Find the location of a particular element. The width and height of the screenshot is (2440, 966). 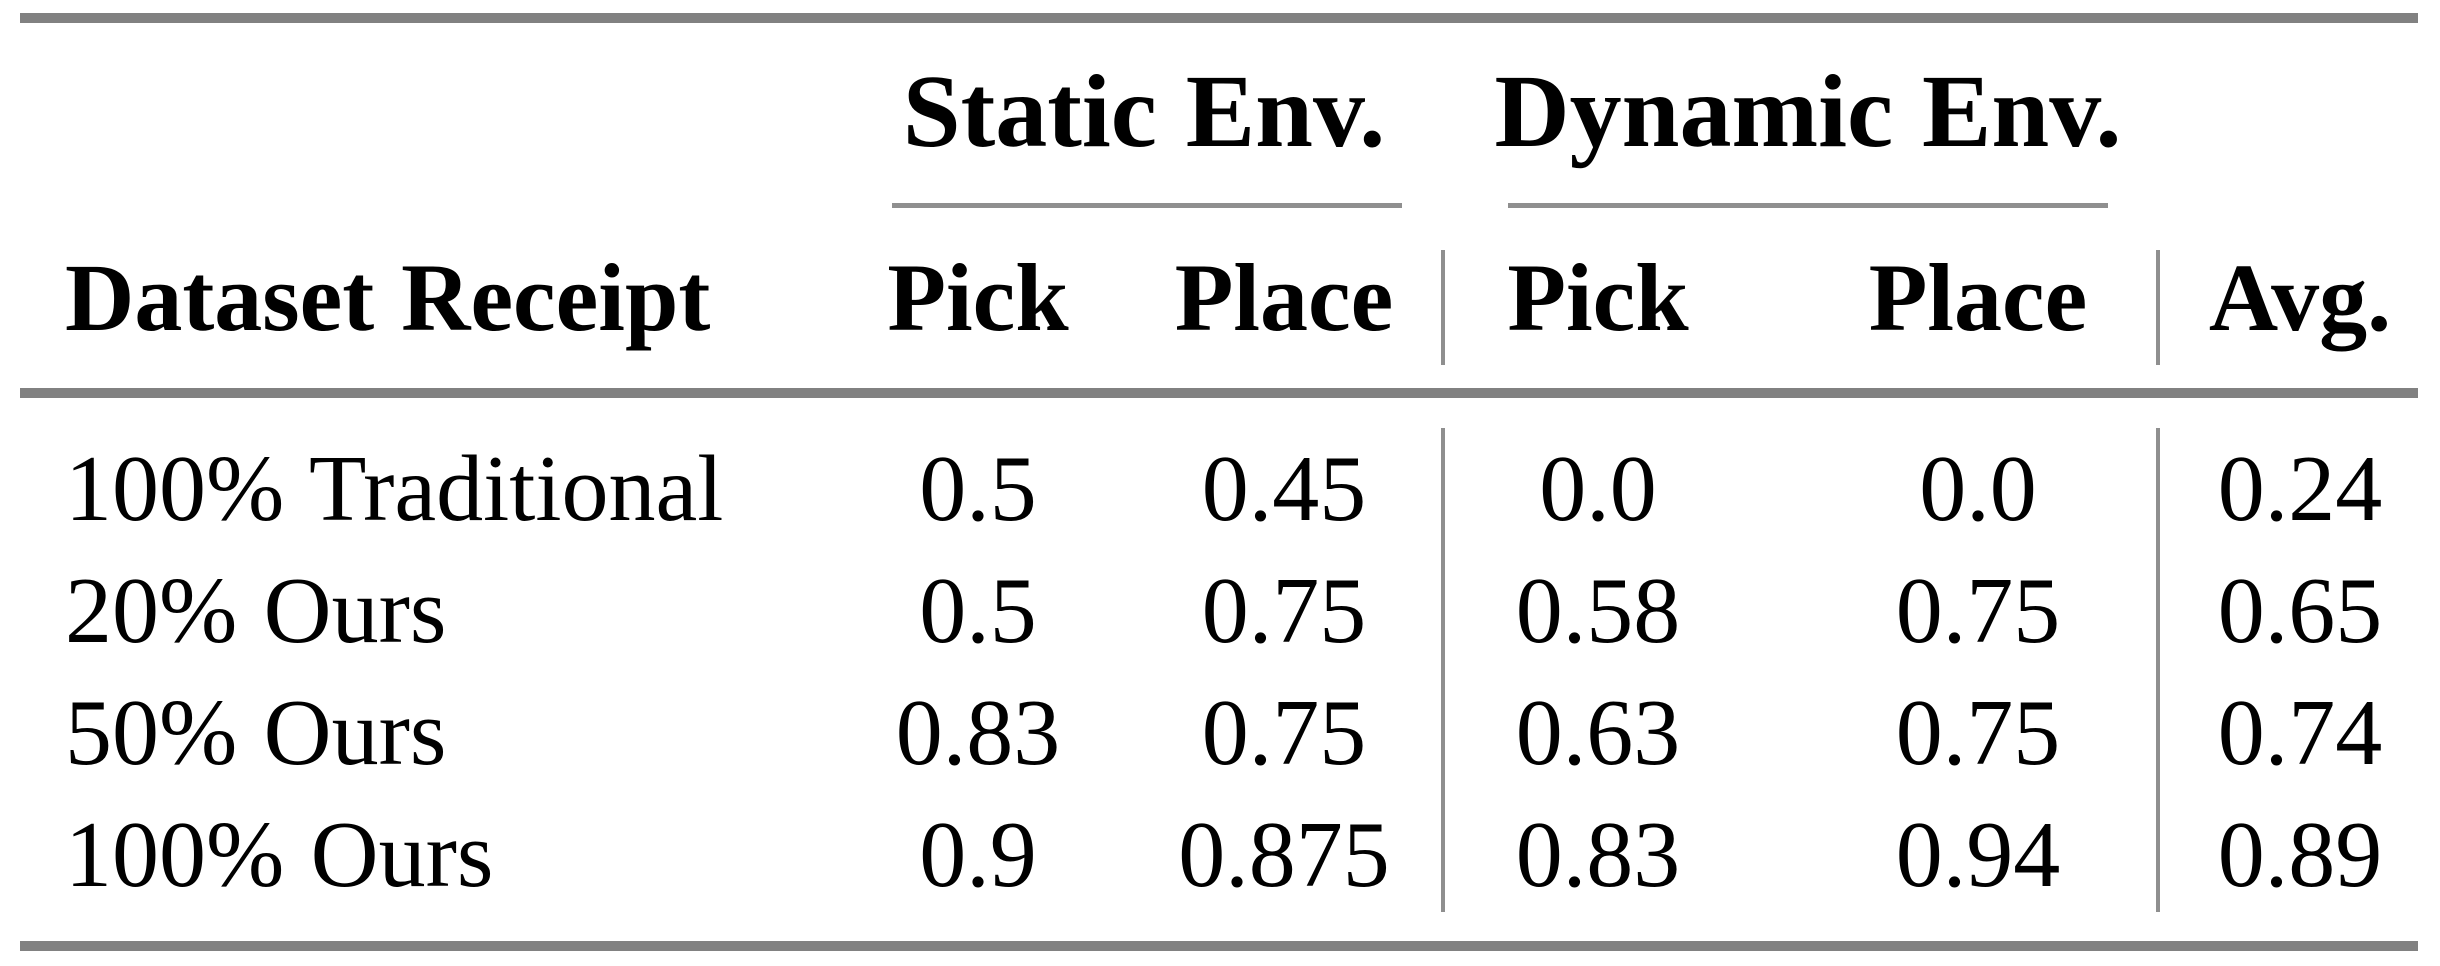

cell-r4-dynamic-place: 0.94 is located at coordinates (1978, 855).